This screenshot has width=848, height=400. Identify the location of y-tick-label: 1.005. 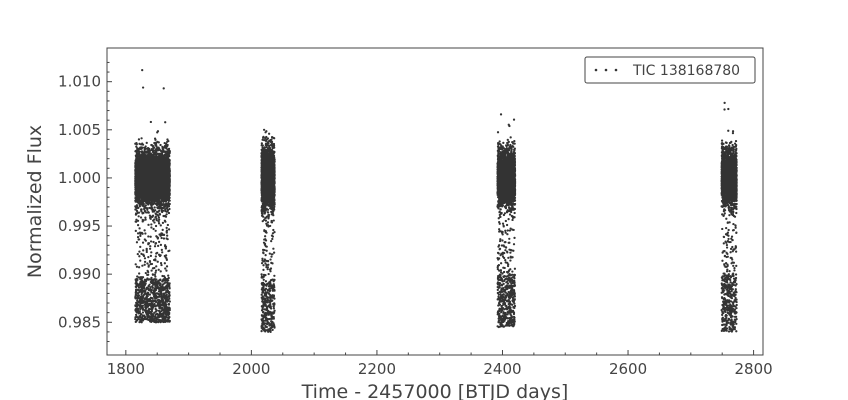
(79, 130).